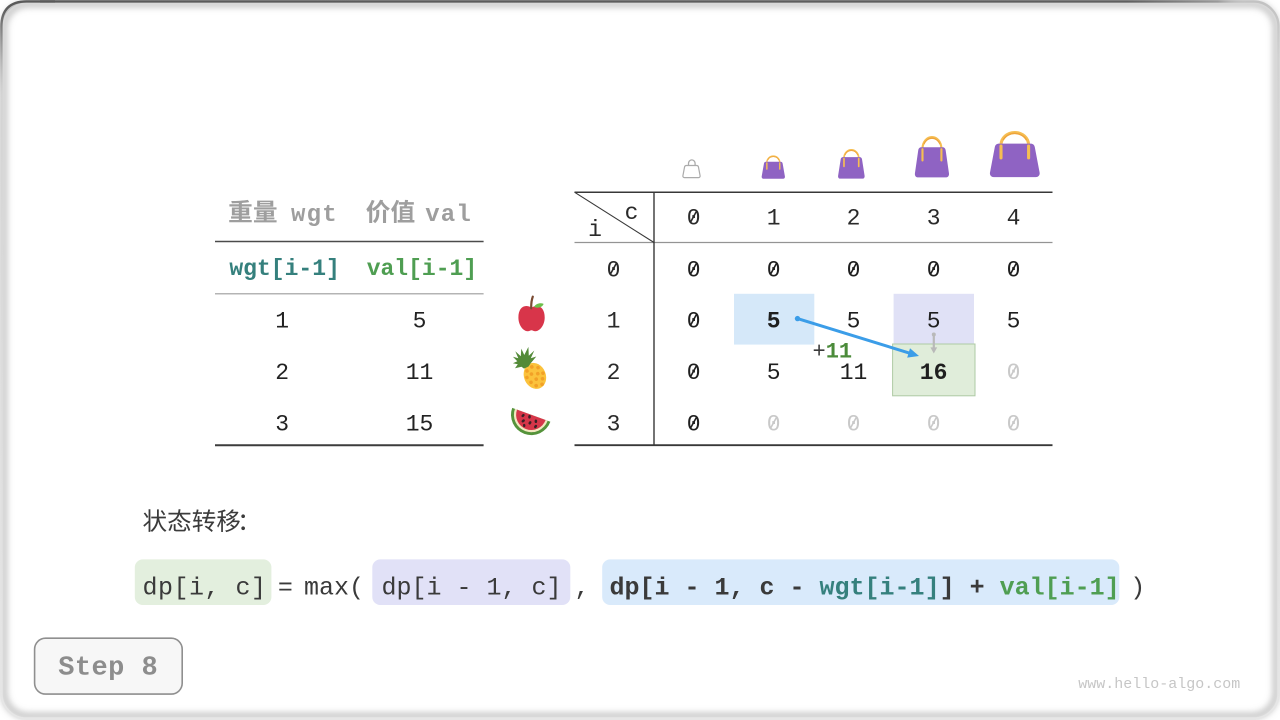 The height and width of the screenshot is (720, 1280). I want to click on svg-text:dp[i - 1, c - wgt[i-1]] + val[: dp[i - 1, c - wgt[i-1]] + val[i-1], so click(865, 588).